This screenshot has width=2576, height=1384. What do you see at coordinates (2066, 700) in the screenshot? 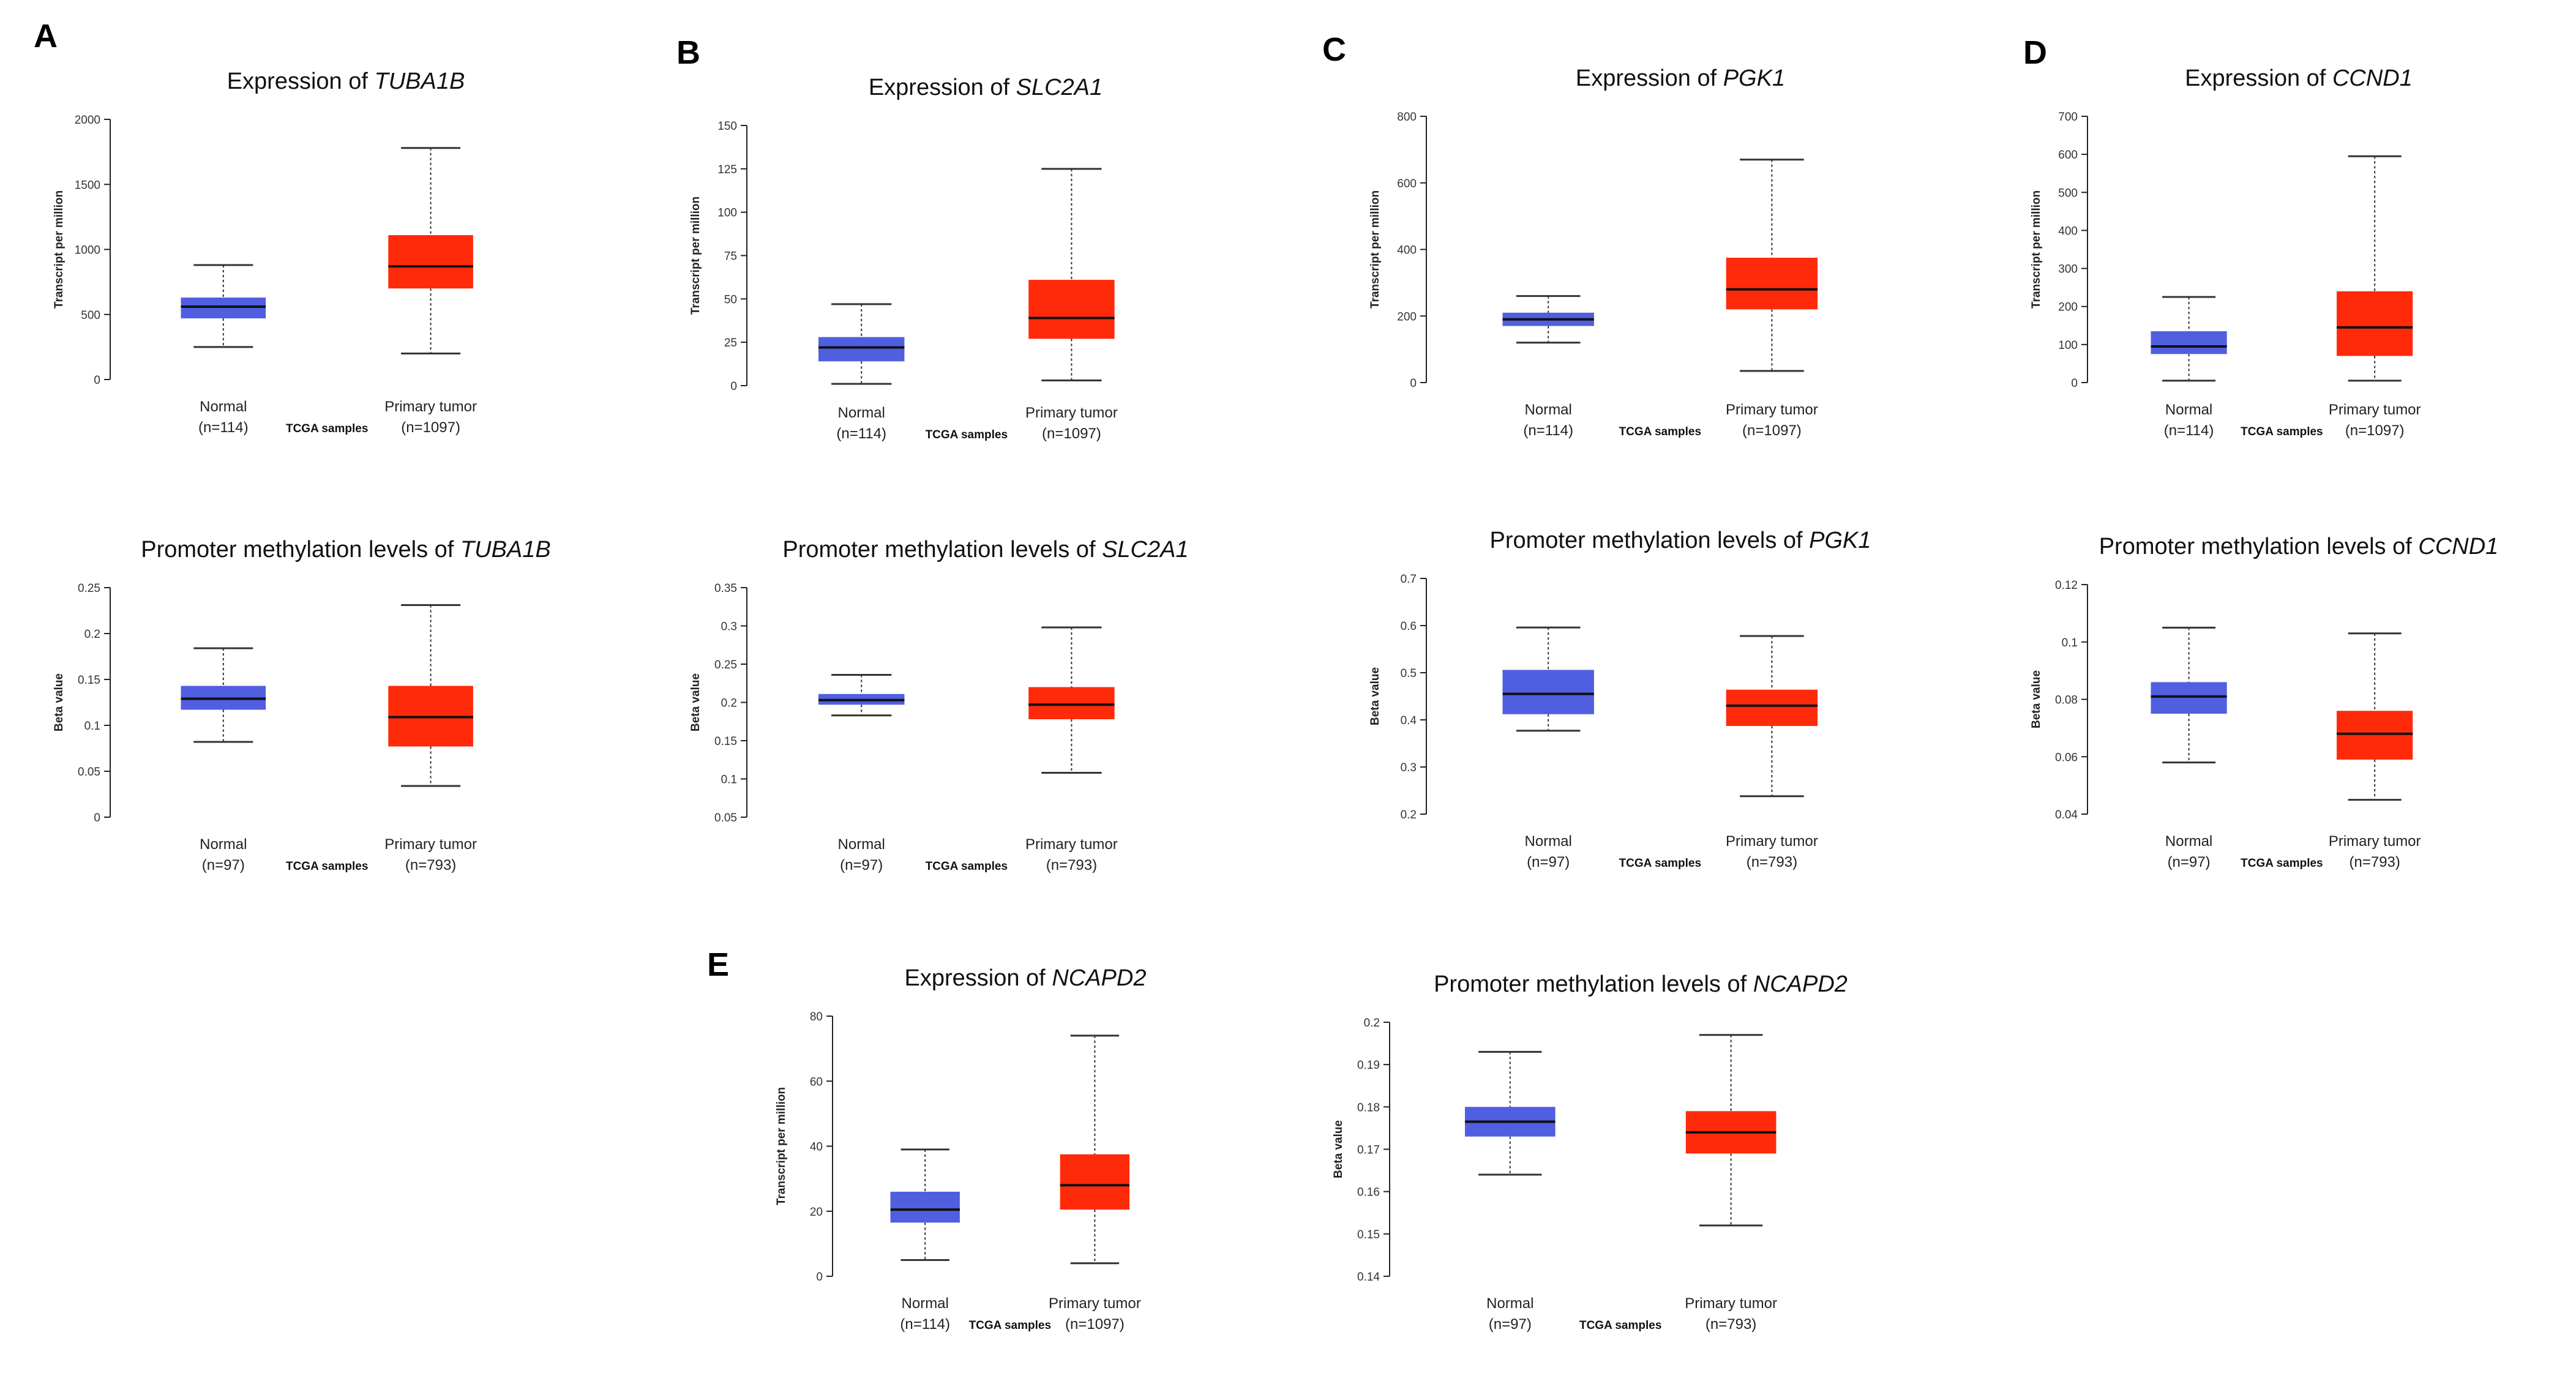
I see `y-tick-label: 0.08` at bounding box center [2066, 700].